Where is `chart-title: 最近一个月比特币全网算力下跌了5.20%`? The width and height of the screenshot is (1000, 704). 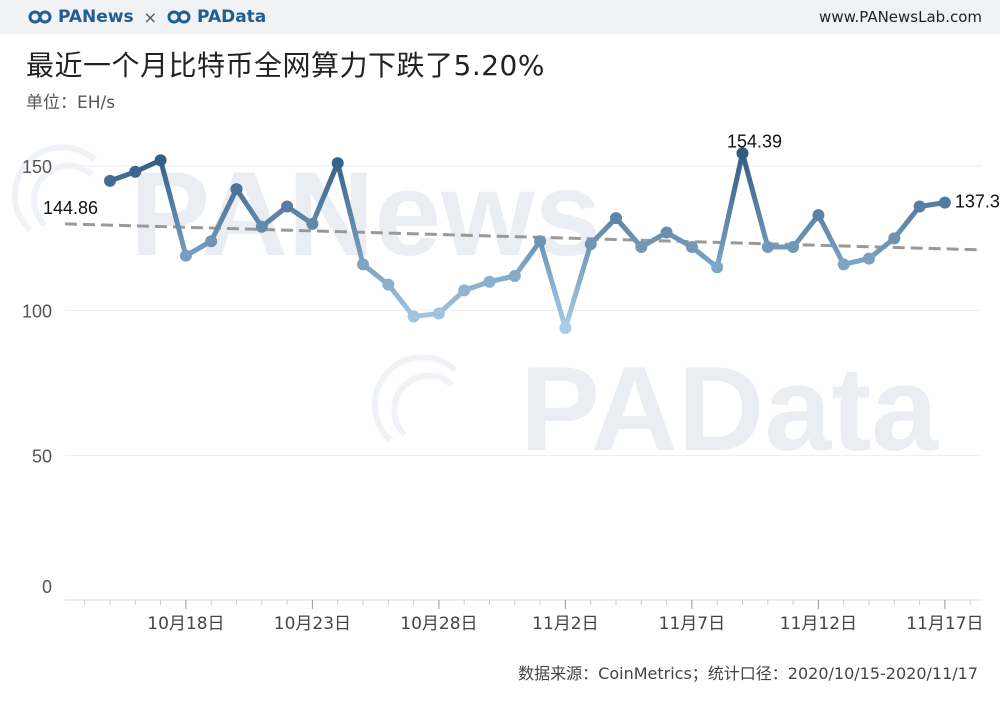
chart-title: 最近一个月比特币全网算力下跌了5.20% is located at coordinates (285, 65).